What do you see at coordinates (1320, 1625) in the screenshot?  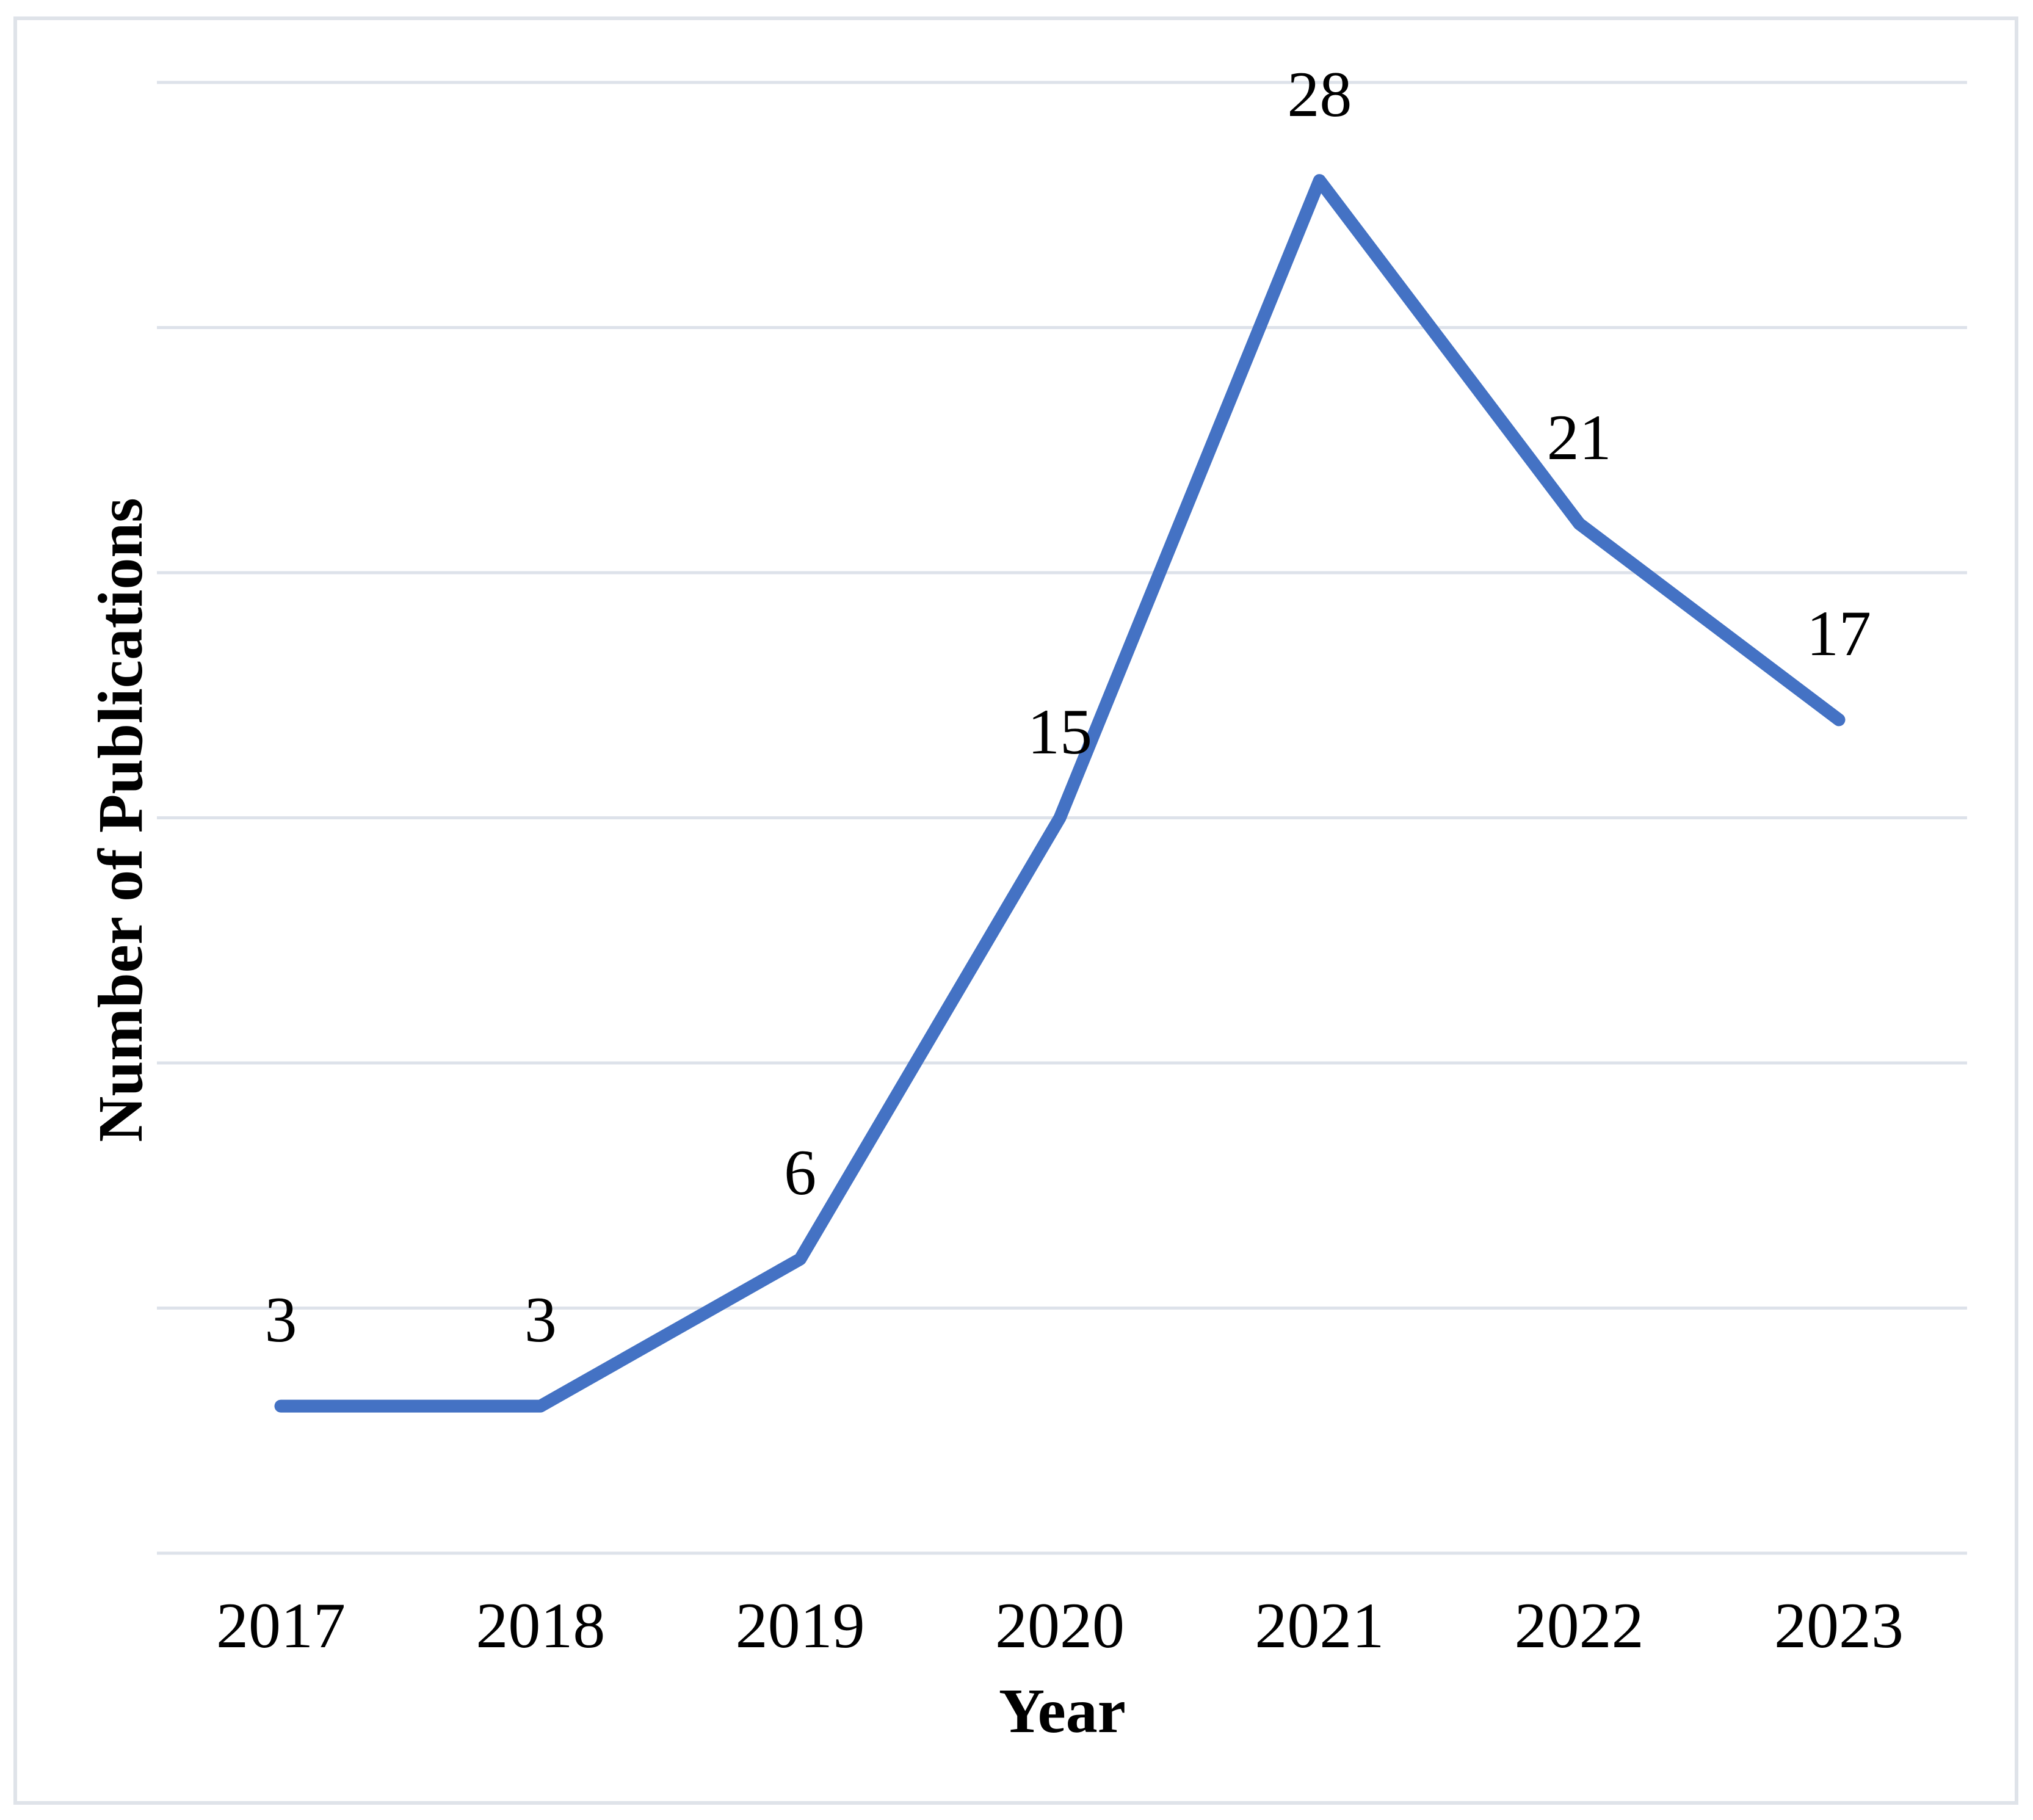 I see `x-tick-label-2021: 2021` at bounding box center [1320, 1625].